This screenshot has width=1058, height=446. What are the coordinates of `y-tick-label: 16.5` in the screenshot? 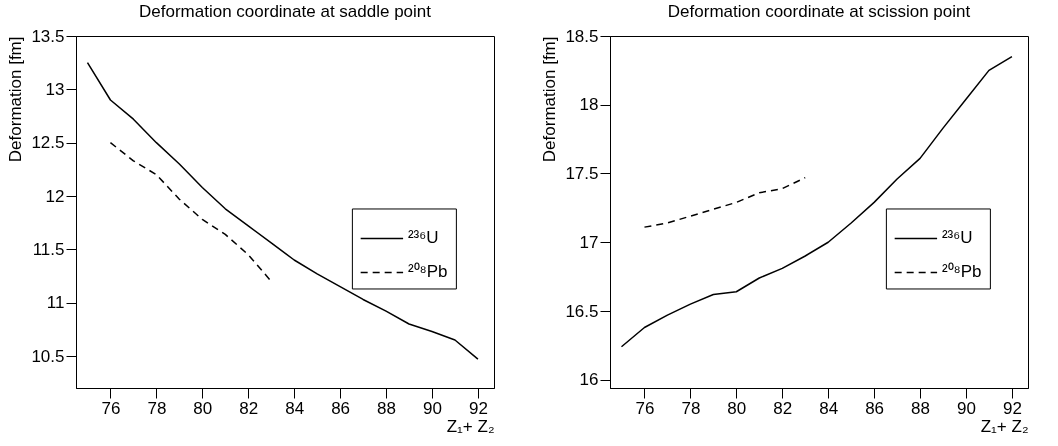 It's located at (582, 311).